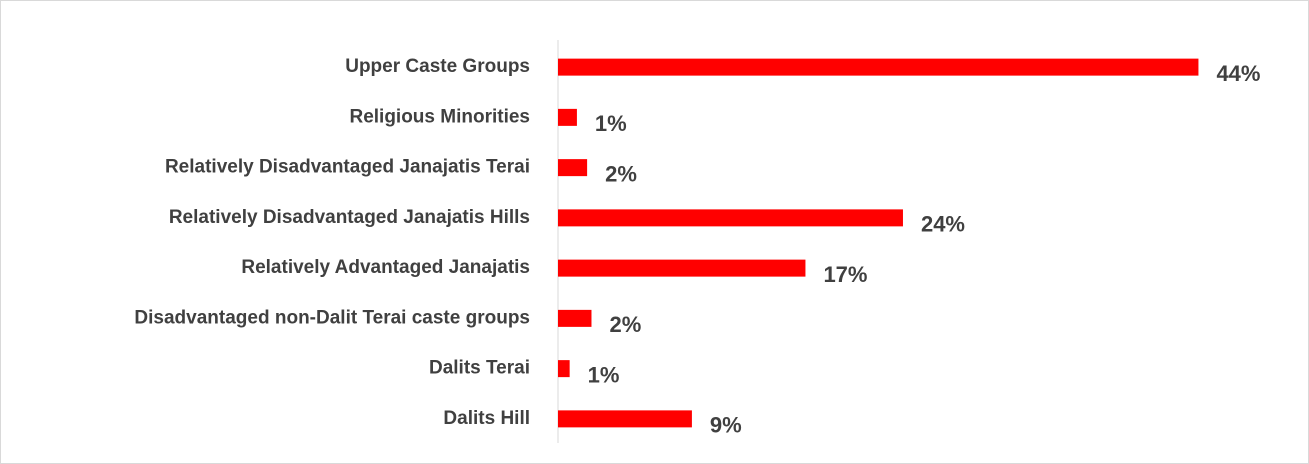 This screenshot has width=1309, height=464. What do you see at coordinates (486, 418) in the screenshot?
I see `y-tick-label: Dalits Hill` at bounding box center [486, 418].